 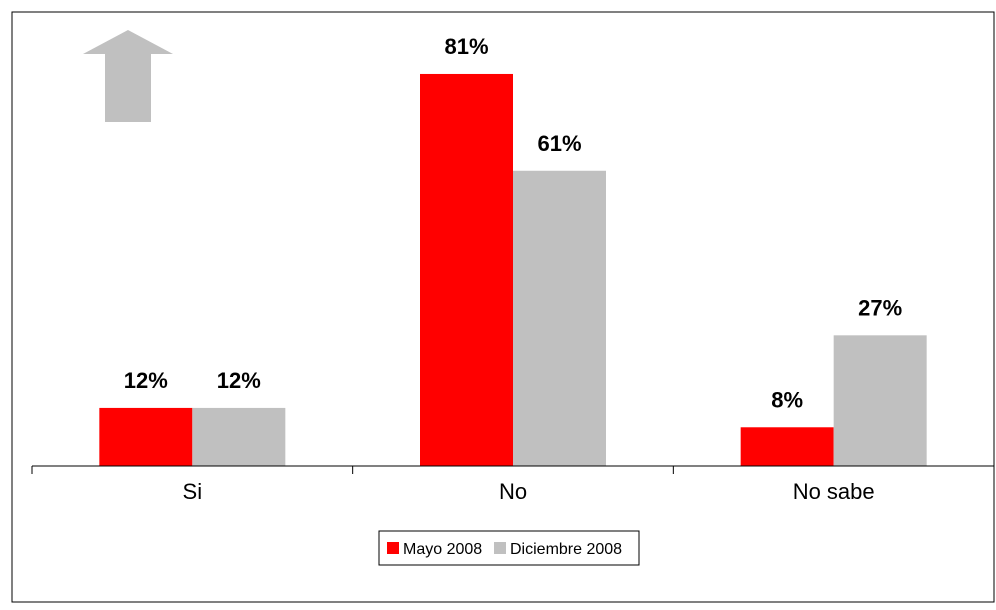 What do you see at coordinates (466, 46) in the screenshot?
I see `data-label: 81%` at bounding box center [466, 46].